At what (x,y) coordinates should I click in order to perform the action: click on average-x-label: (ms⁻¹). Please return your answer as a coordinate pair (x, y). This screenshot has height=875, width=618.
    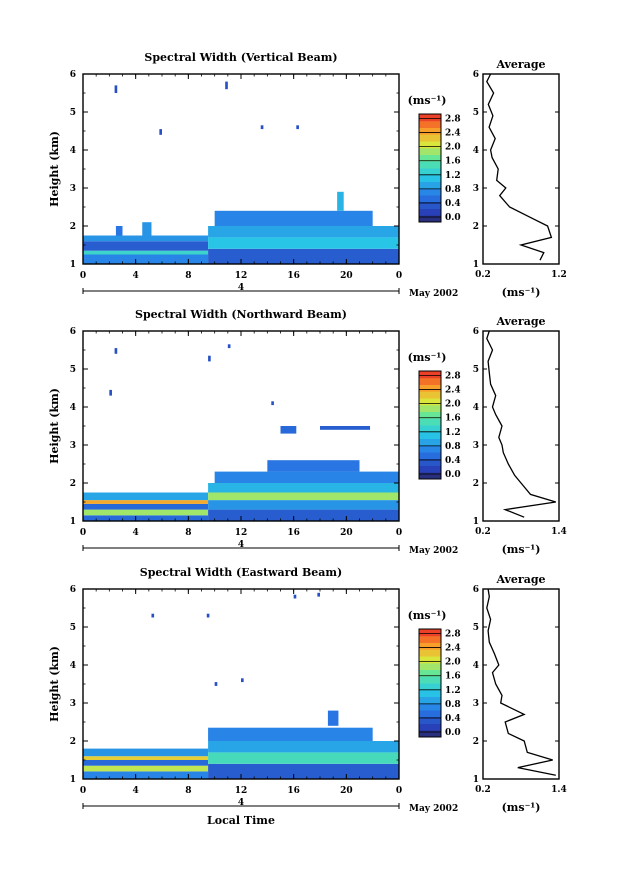
    Looking at the image, I should click on (521, 807).